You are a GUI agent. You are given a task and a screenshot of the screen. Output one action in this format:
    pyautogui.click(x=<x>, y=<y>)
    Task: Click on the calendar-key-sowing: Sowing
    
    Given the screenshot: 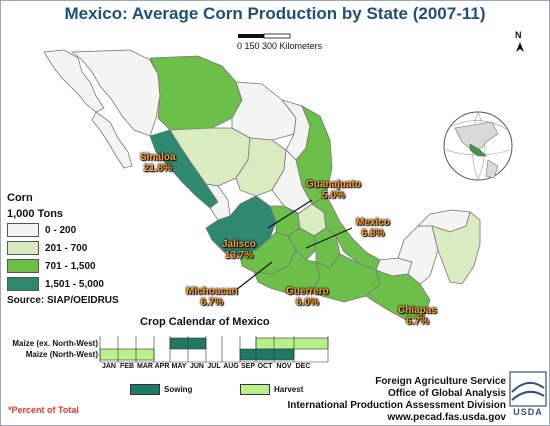 What is the action you would take?
    pyautogui.click(x=161, y=389)
    